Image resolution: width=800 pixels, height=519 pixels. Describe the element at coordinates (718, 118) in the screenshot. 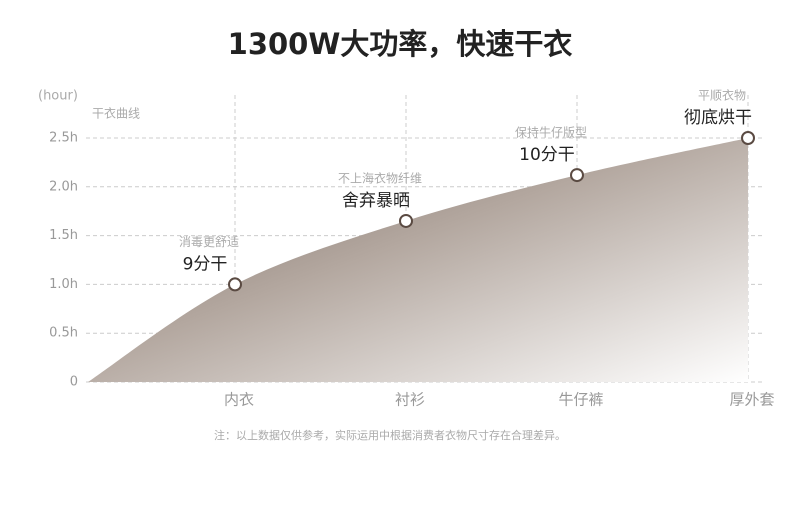

I see `annotation-label: 彻底烘干` at that location.